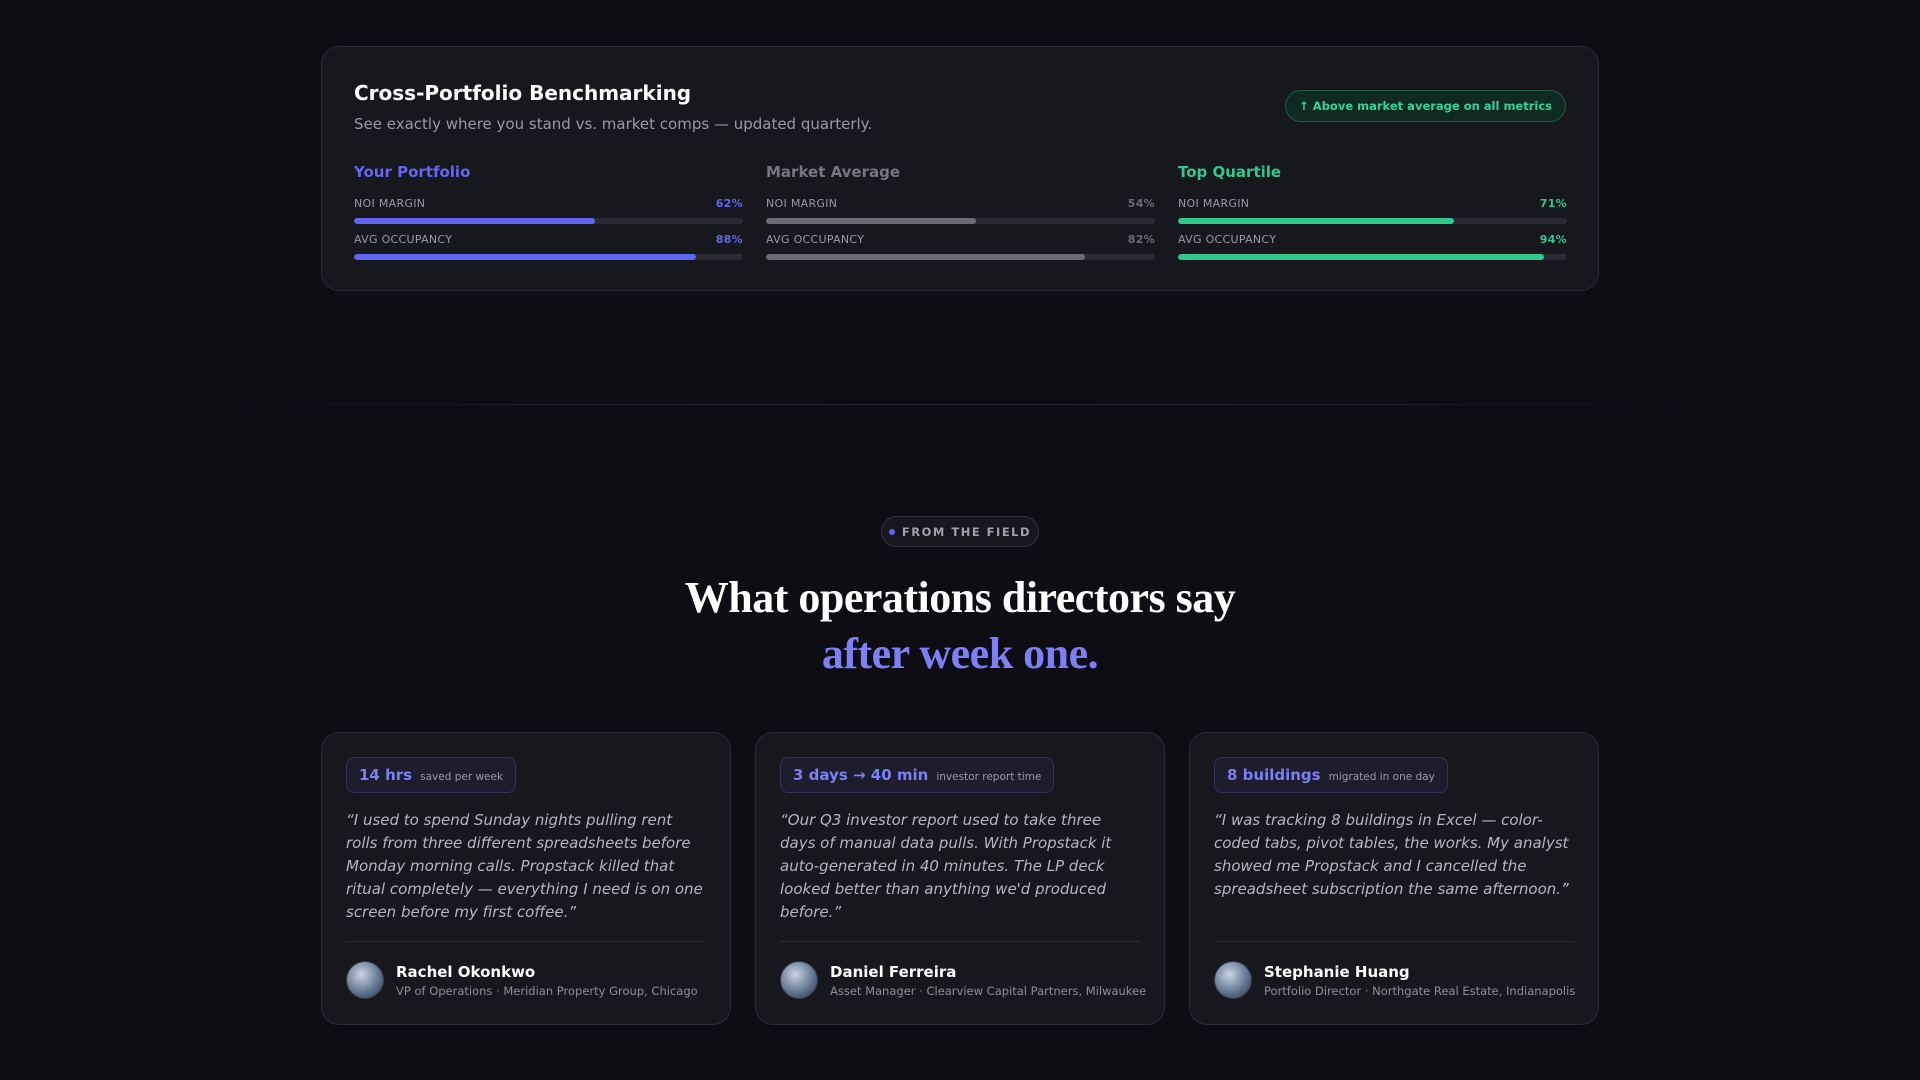  I want to click on status-badge: ↑ Above market average on all metrics, so click(1425, 106).